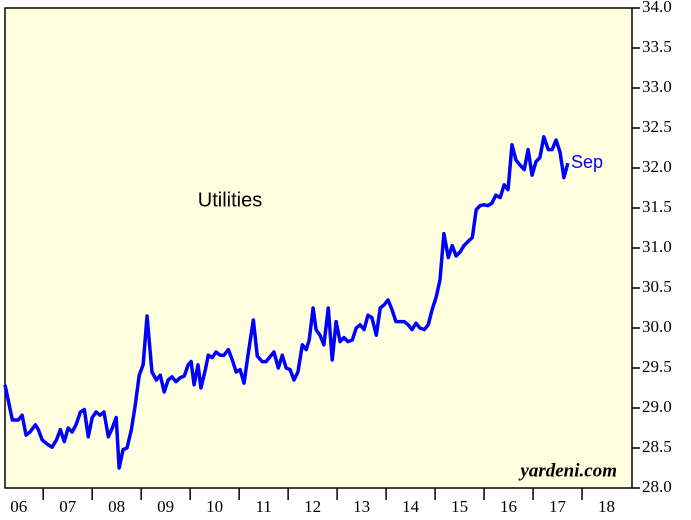 This screenshot has width=691, height=520. Describe the element at coordinates (657, 446) in the screenshot. I see `y-tick-label: 28.5` at that location.